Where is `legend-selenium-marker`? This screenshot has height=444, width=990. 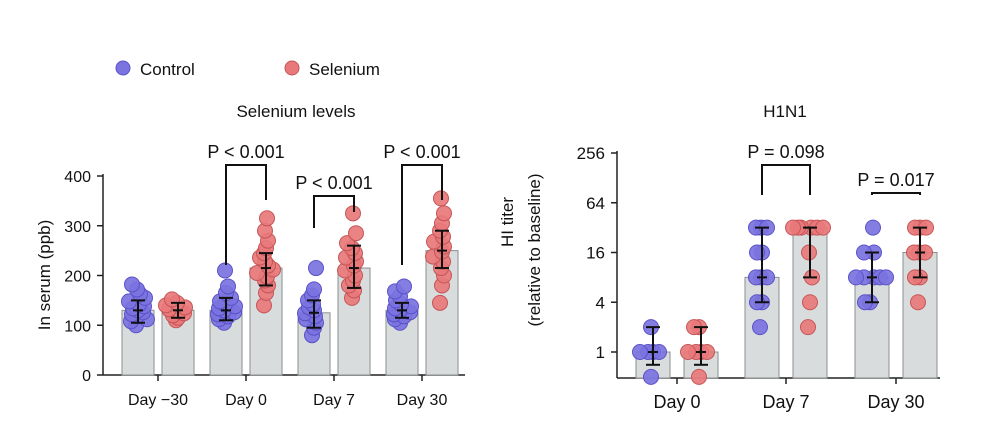 legend-selenium-marker is located at coordinates (292, 68).